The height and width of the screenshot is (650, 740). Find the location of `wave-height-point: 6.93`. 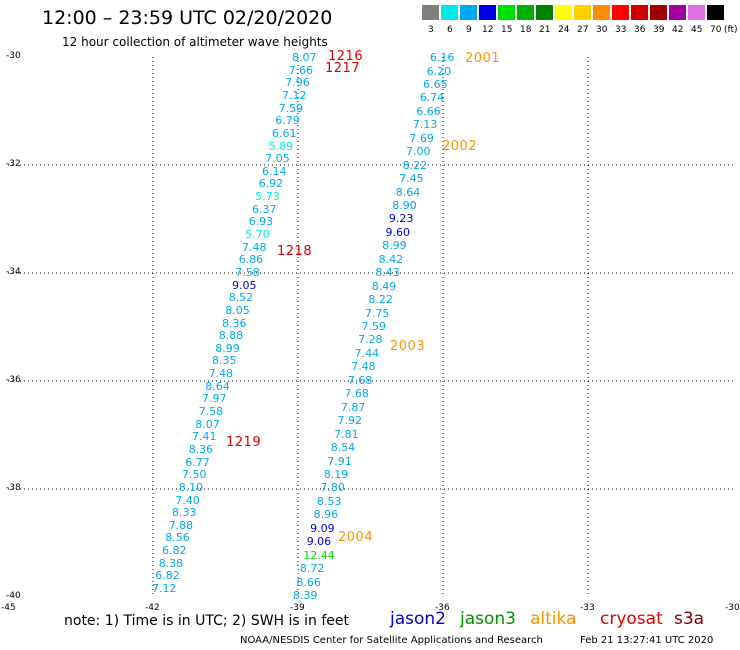

wave-height-point: 6.93 is located at coordinates (261, 222).